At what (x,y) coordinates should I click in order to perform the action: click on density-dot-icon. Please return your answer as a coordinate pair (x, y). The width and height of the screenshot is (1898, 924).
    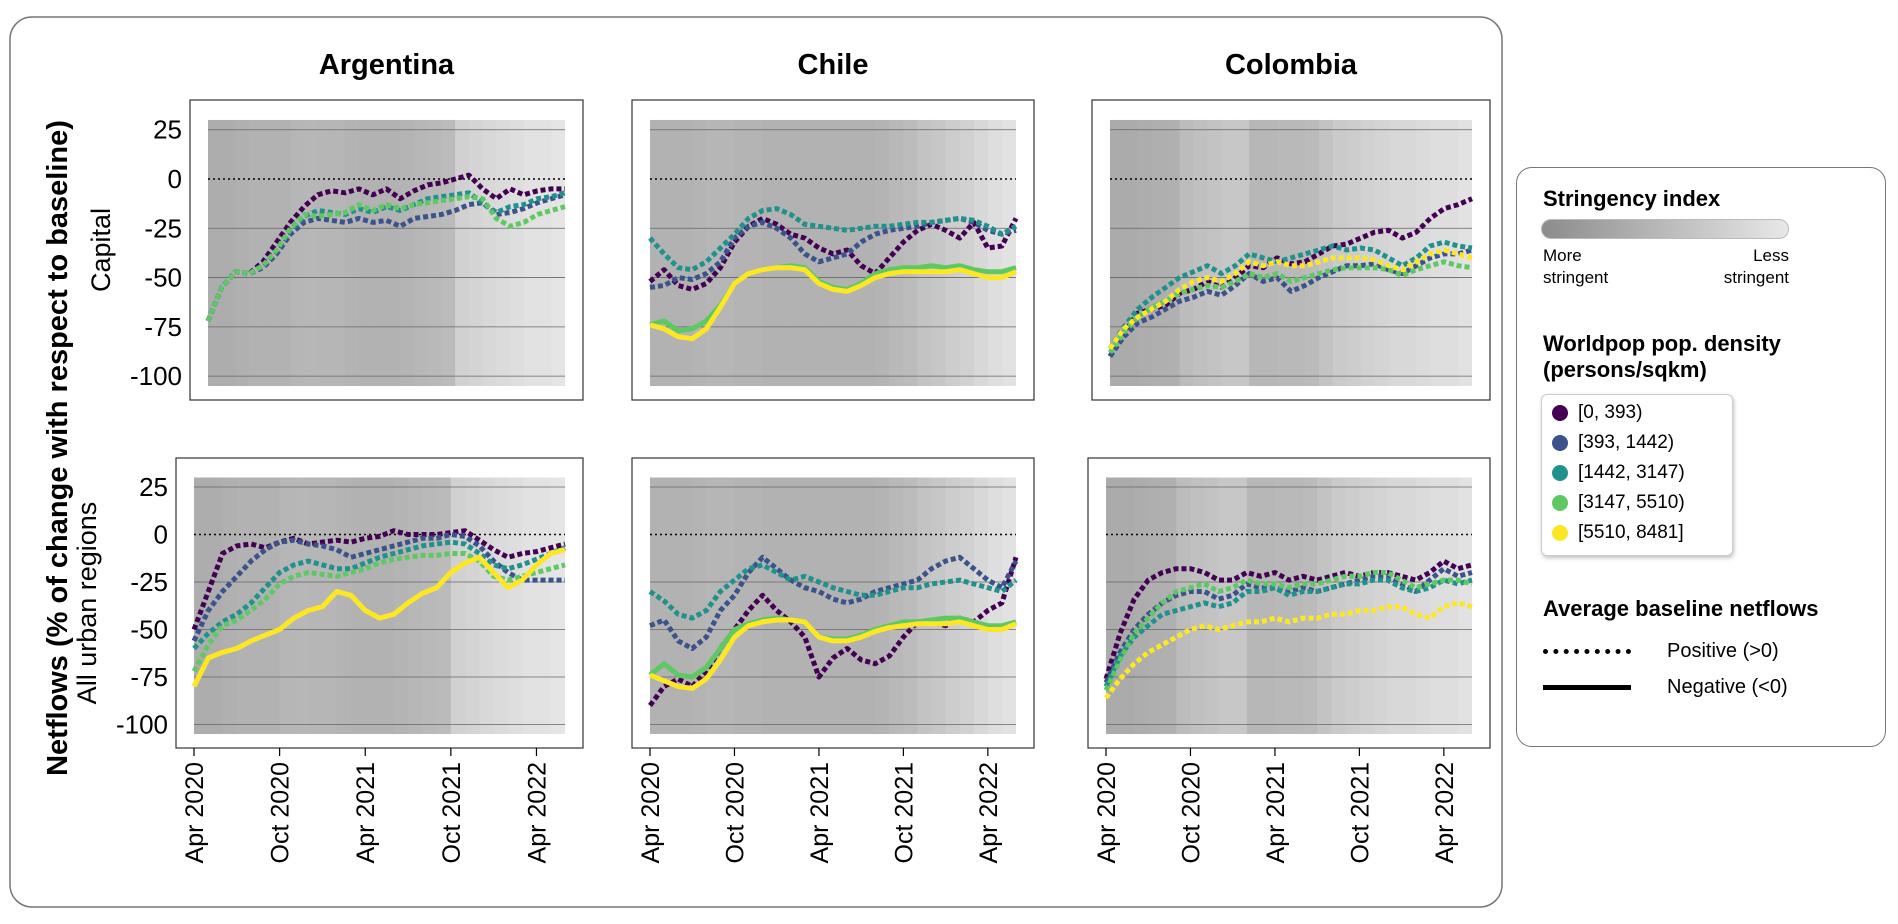
    Looking at the image, I should click on (1560, 443).